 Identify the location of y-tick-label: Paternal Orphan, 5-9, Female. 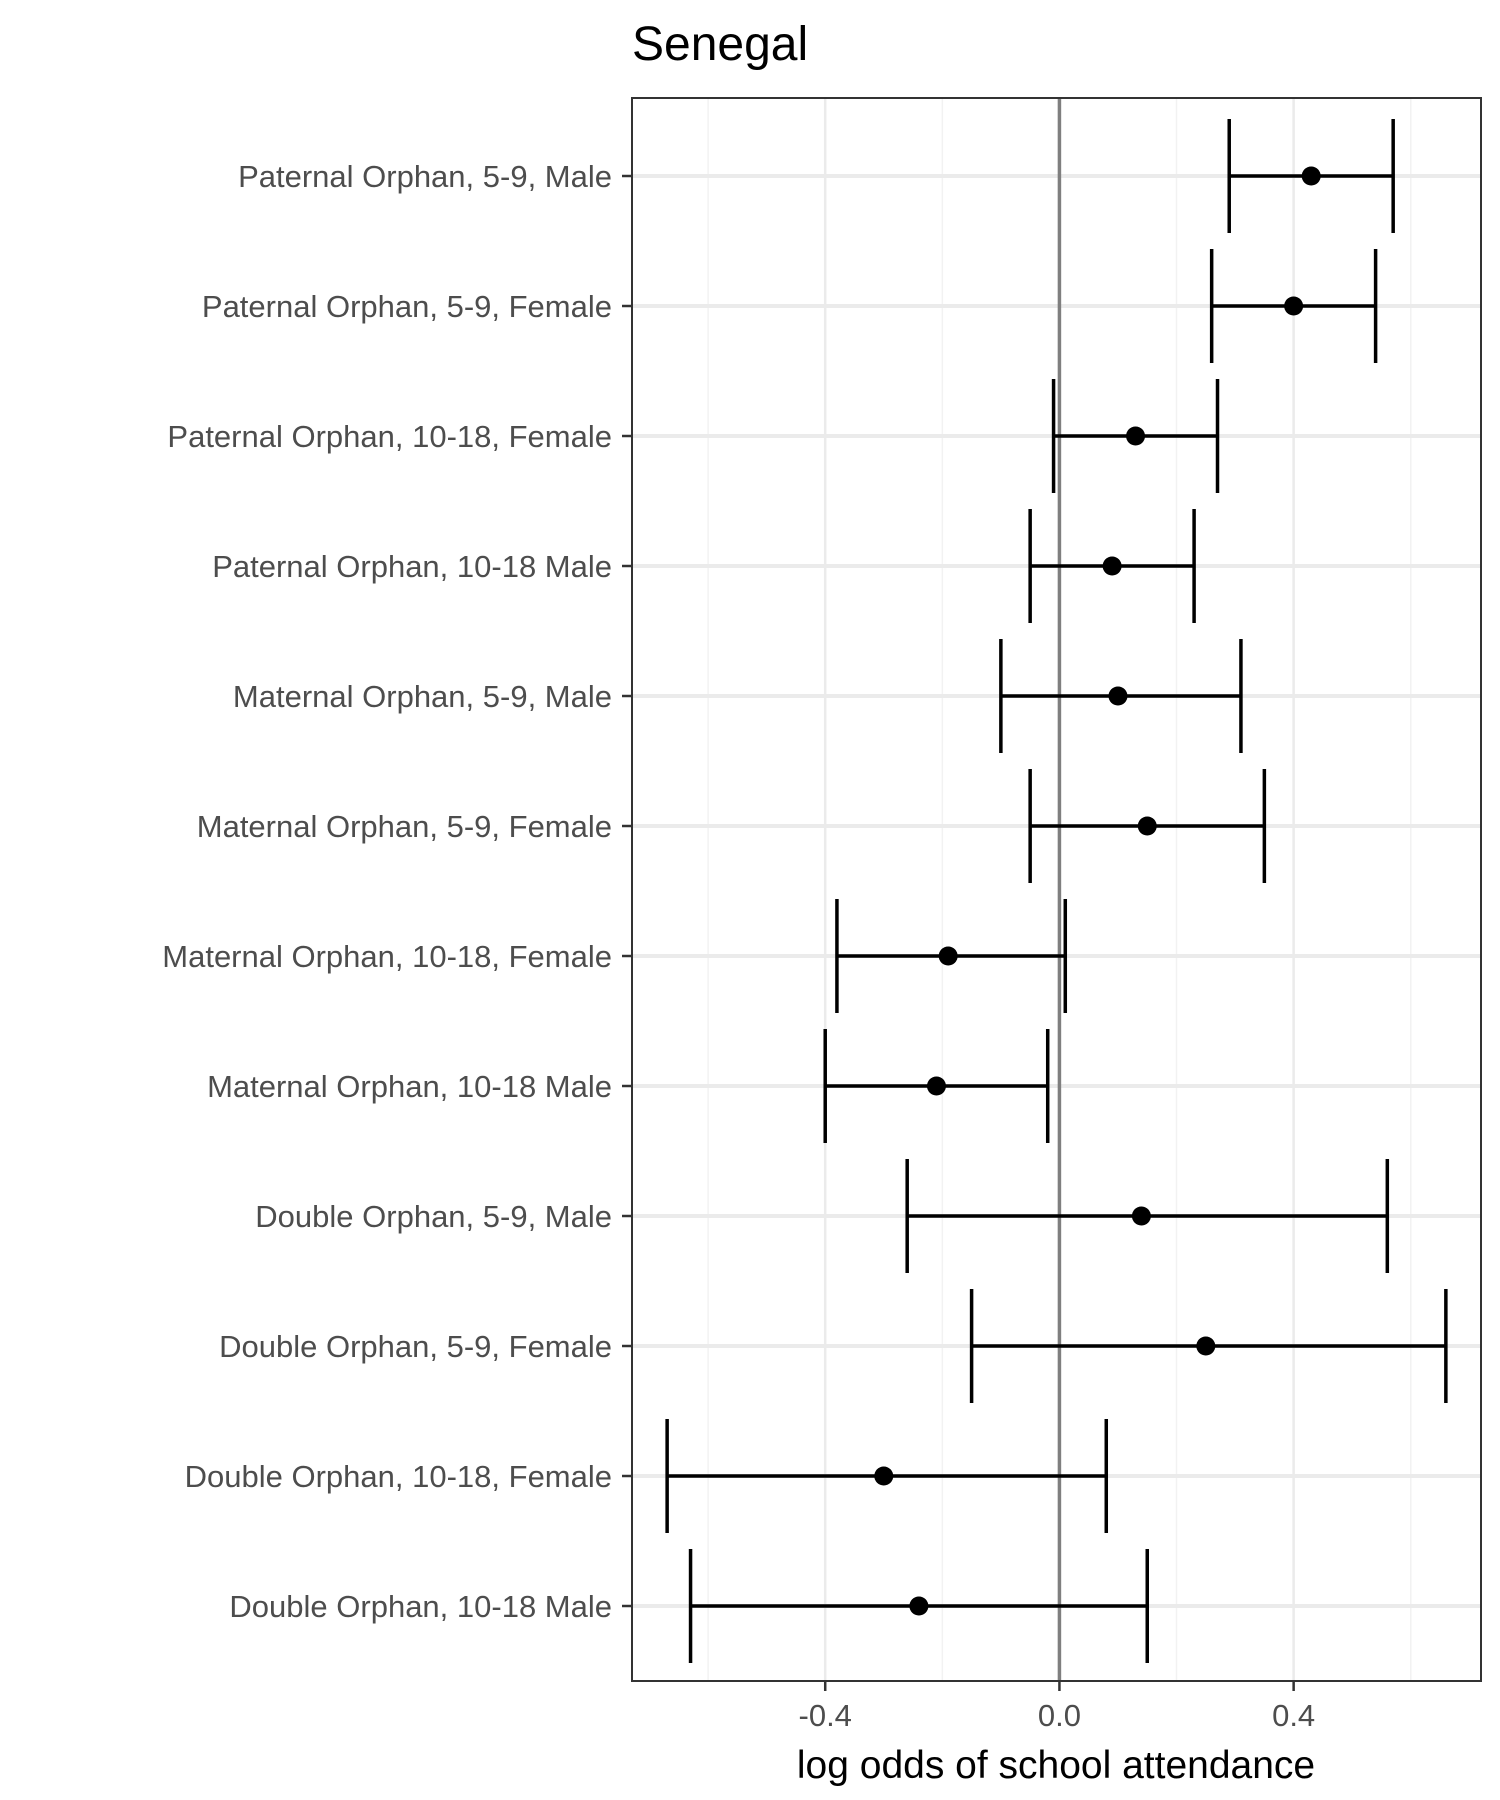
(407, 306).